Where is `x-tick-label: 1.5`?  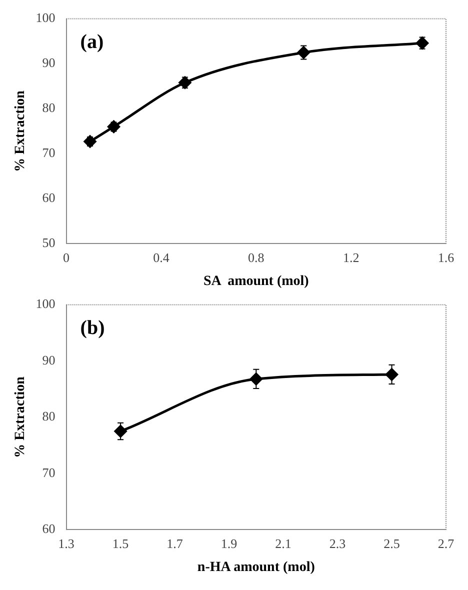
x-tick-label: 1.5 is located at coordinates (120, 543).